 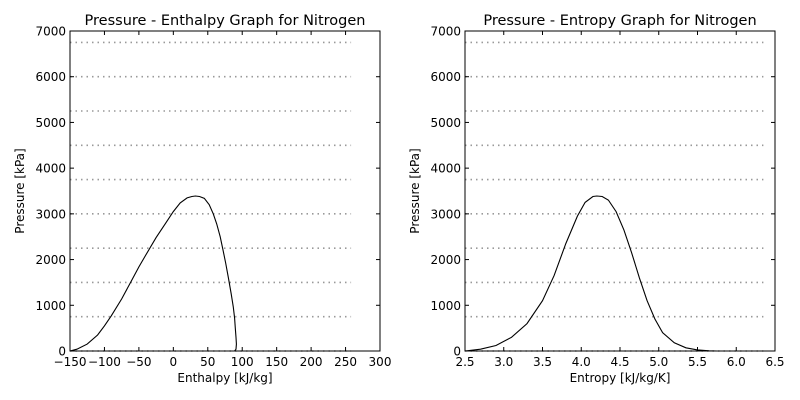 What do you see at coordinates (542, 362) in the screenshot?
I see `x-tick-label: 3.5` at bounding box center [542, 362].